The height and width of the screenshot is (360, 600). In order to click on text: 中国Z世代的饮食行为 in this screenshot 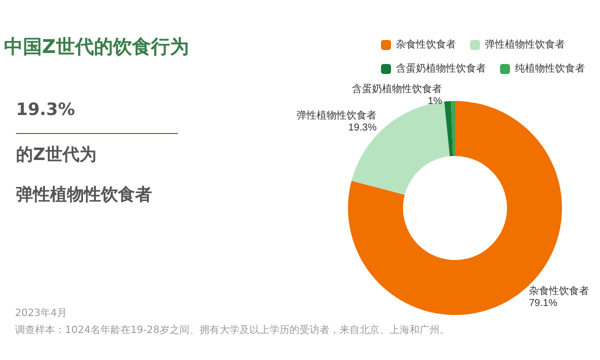, I will do `click(96, 47)`.